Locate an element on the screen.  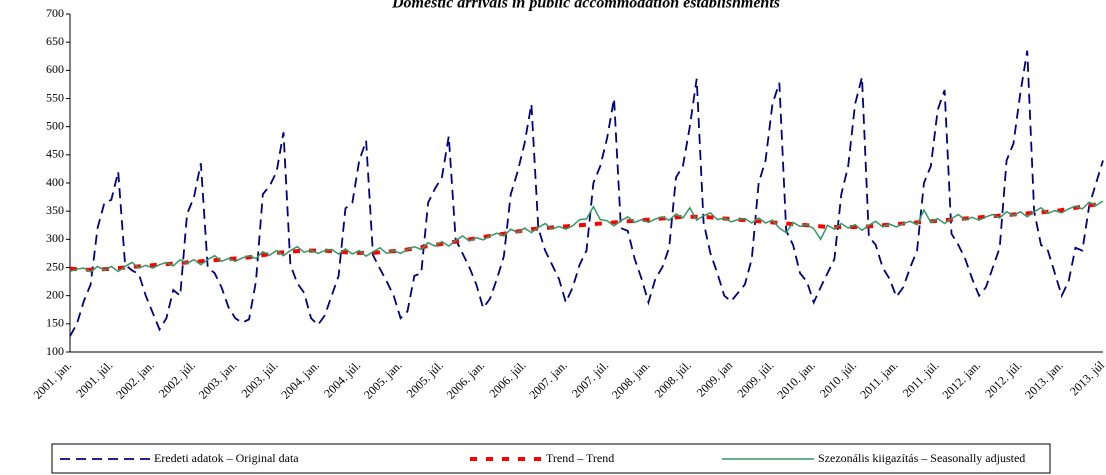
y-tick-label: 500 is located at coordinates (55, 125).